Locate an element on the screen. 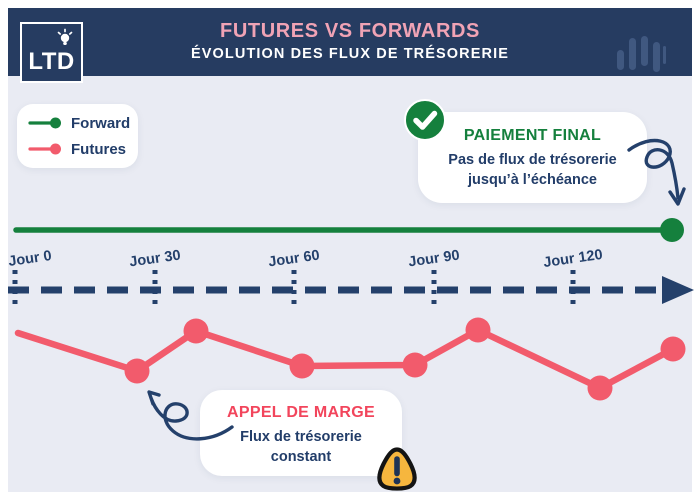 The width and height of the screenshot is (700, 500). page-subtitle: ÉVOLUTION DES FLUX DE TRÉSORERIE is located at coordinates (350, 54).